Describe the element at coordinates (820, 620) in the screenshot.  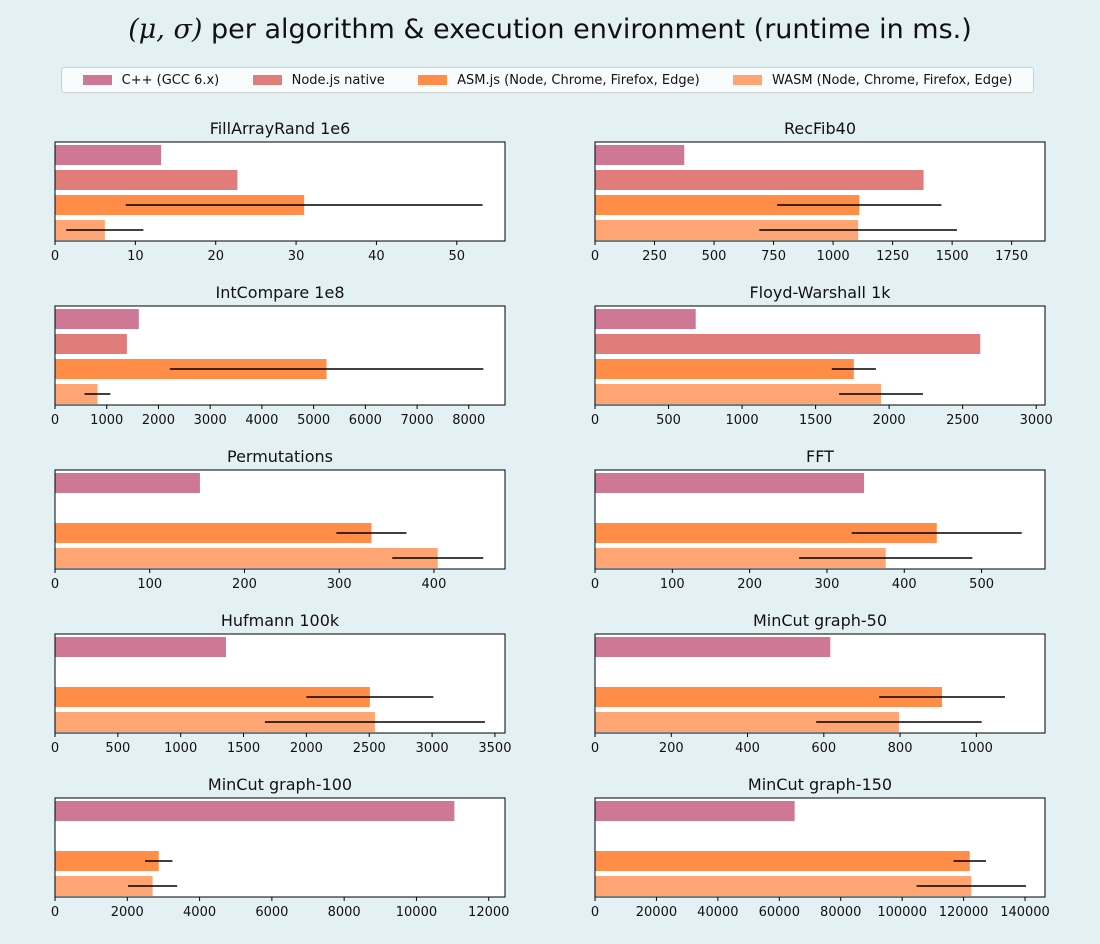
I see `subplot-title: MinCut graph-50` at that location.